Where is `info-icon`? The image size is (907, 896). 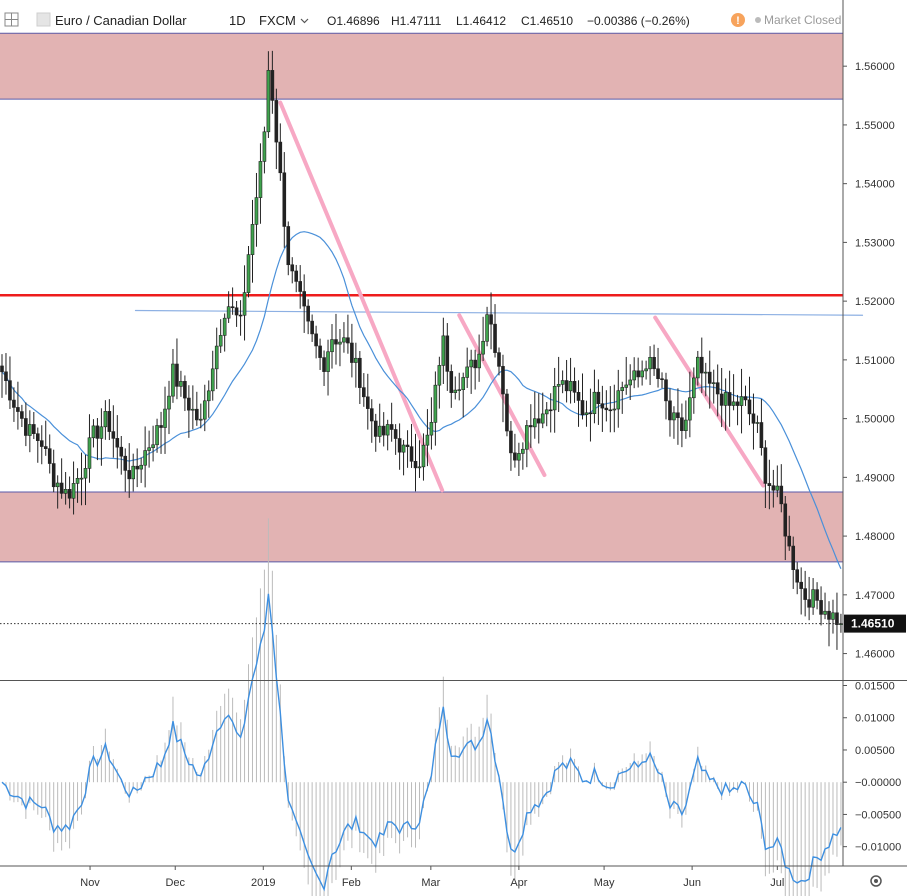
info-icon is located at coordinates (738, 20).